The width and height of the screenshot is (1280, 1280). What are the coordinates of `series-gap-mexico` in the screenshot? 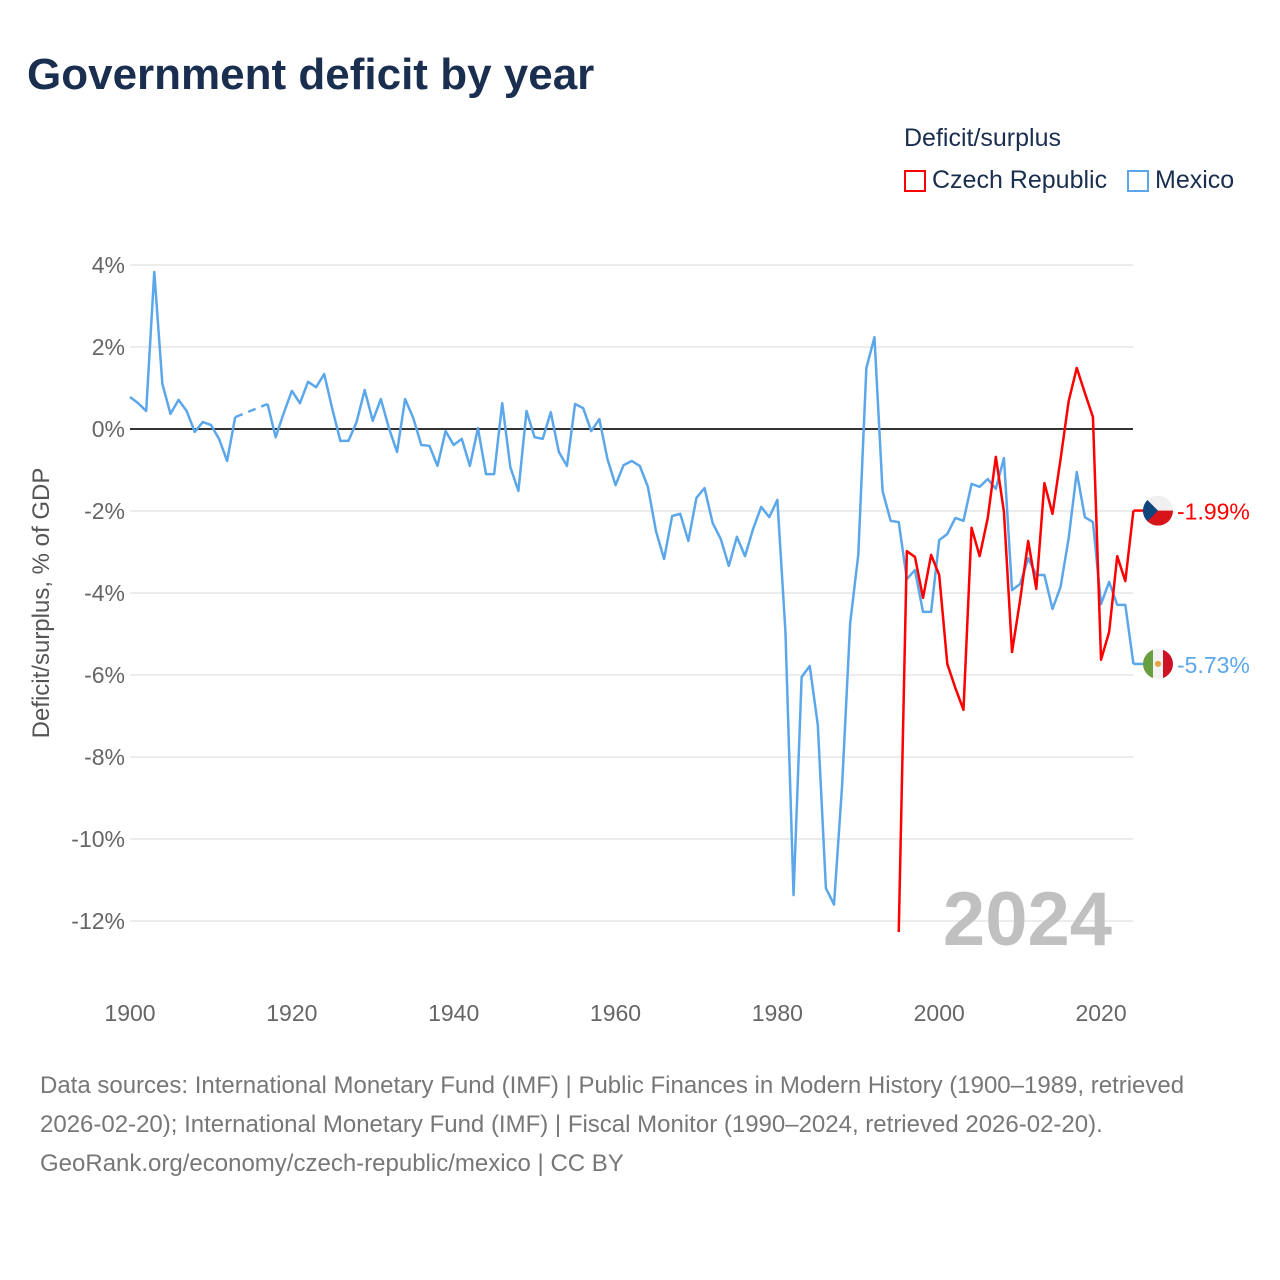 It's located at (251, 410).